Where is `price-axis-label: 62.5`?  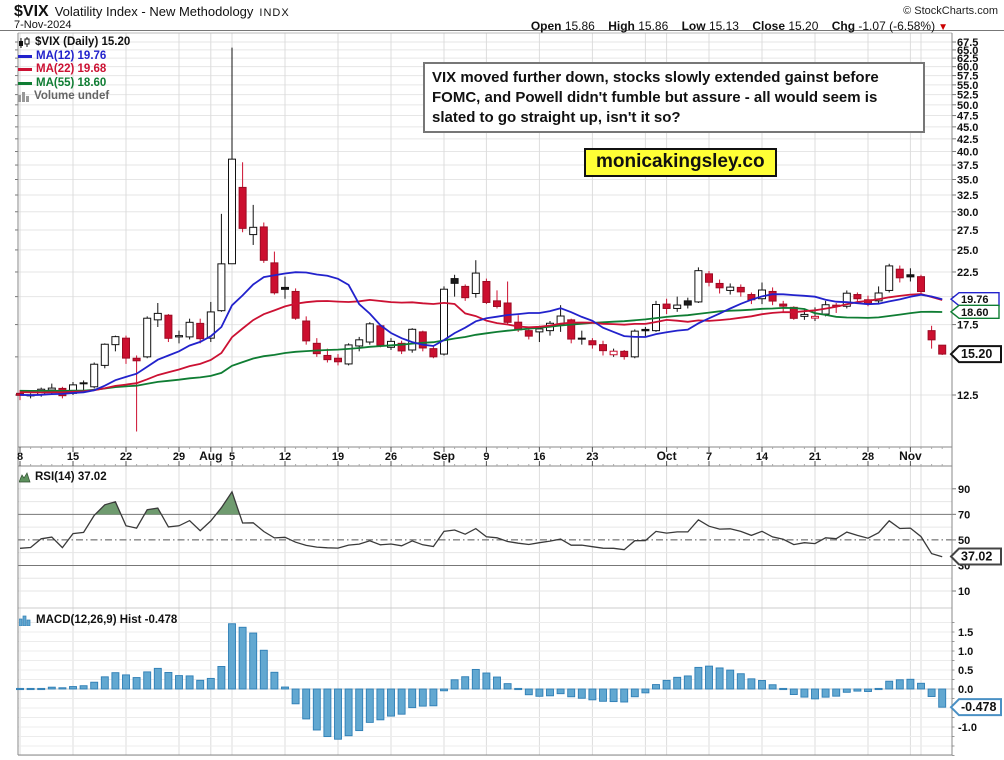 price-axis-label: 62.5 is located at coordinates (967, 59).